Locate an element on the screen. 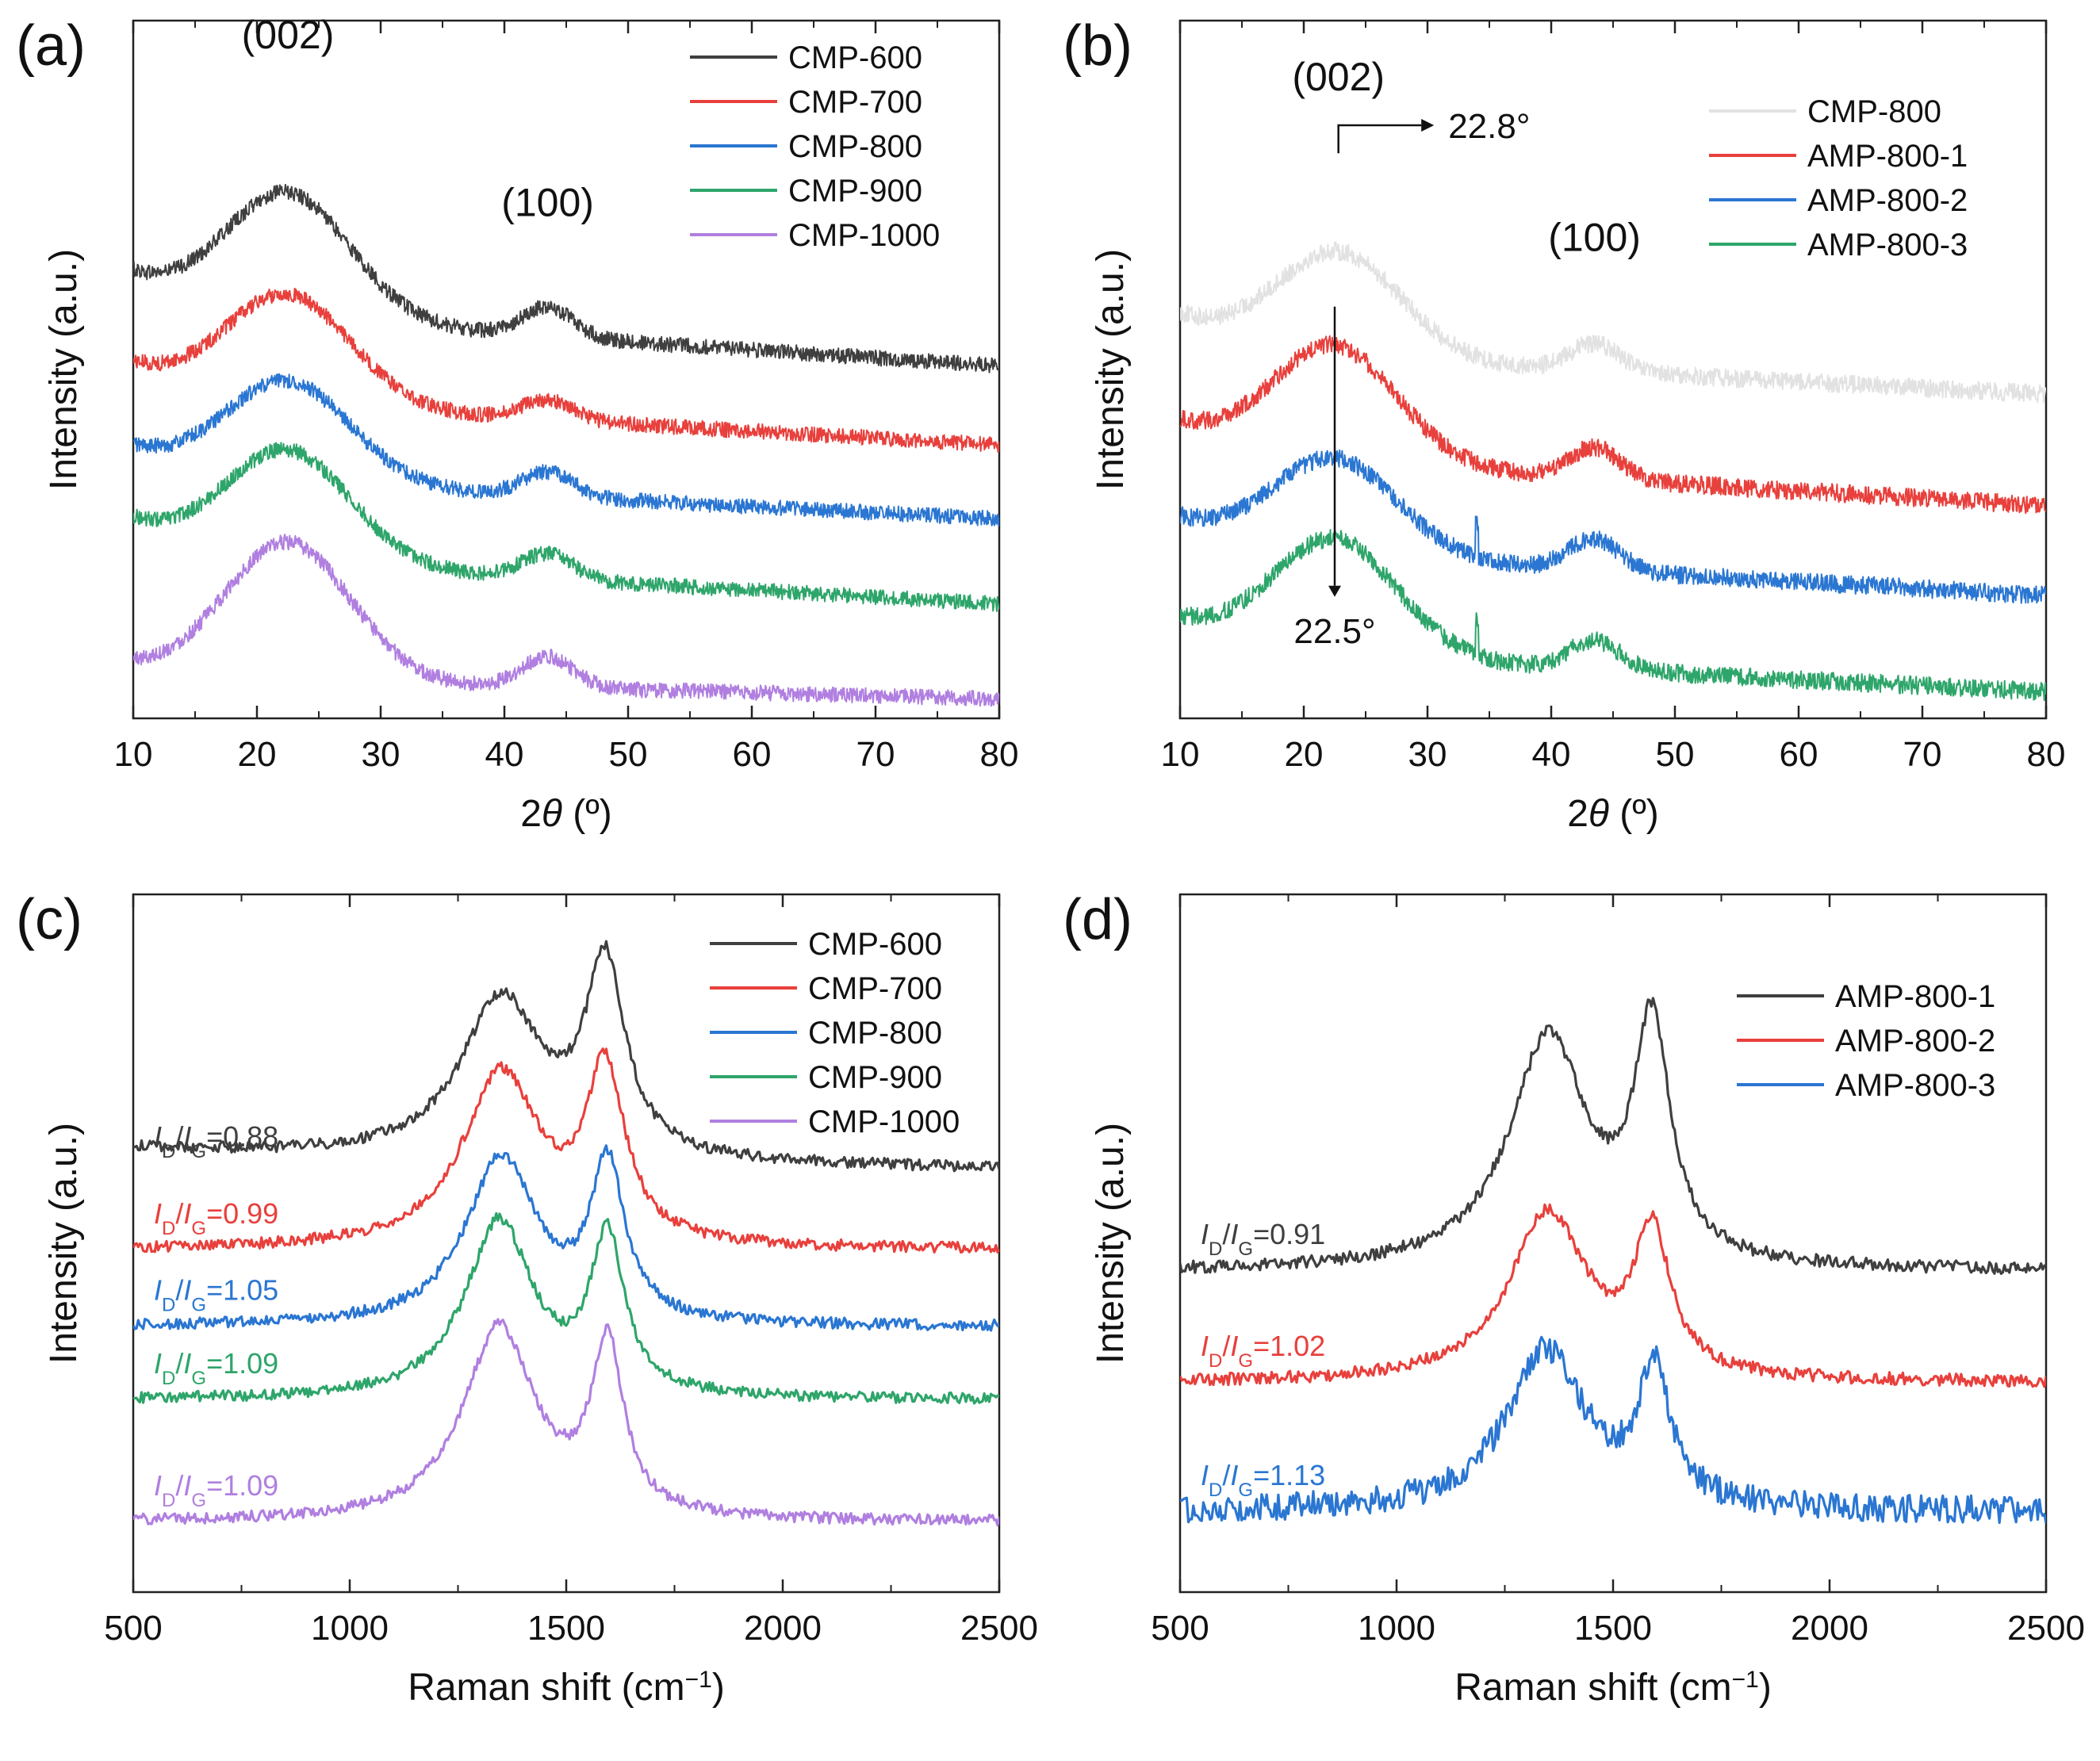 Image resolution: width=2100 pixels, height=1761 pixels. ratio-label: ID/IG=1.13 is located at coordinates (1263, 1480).